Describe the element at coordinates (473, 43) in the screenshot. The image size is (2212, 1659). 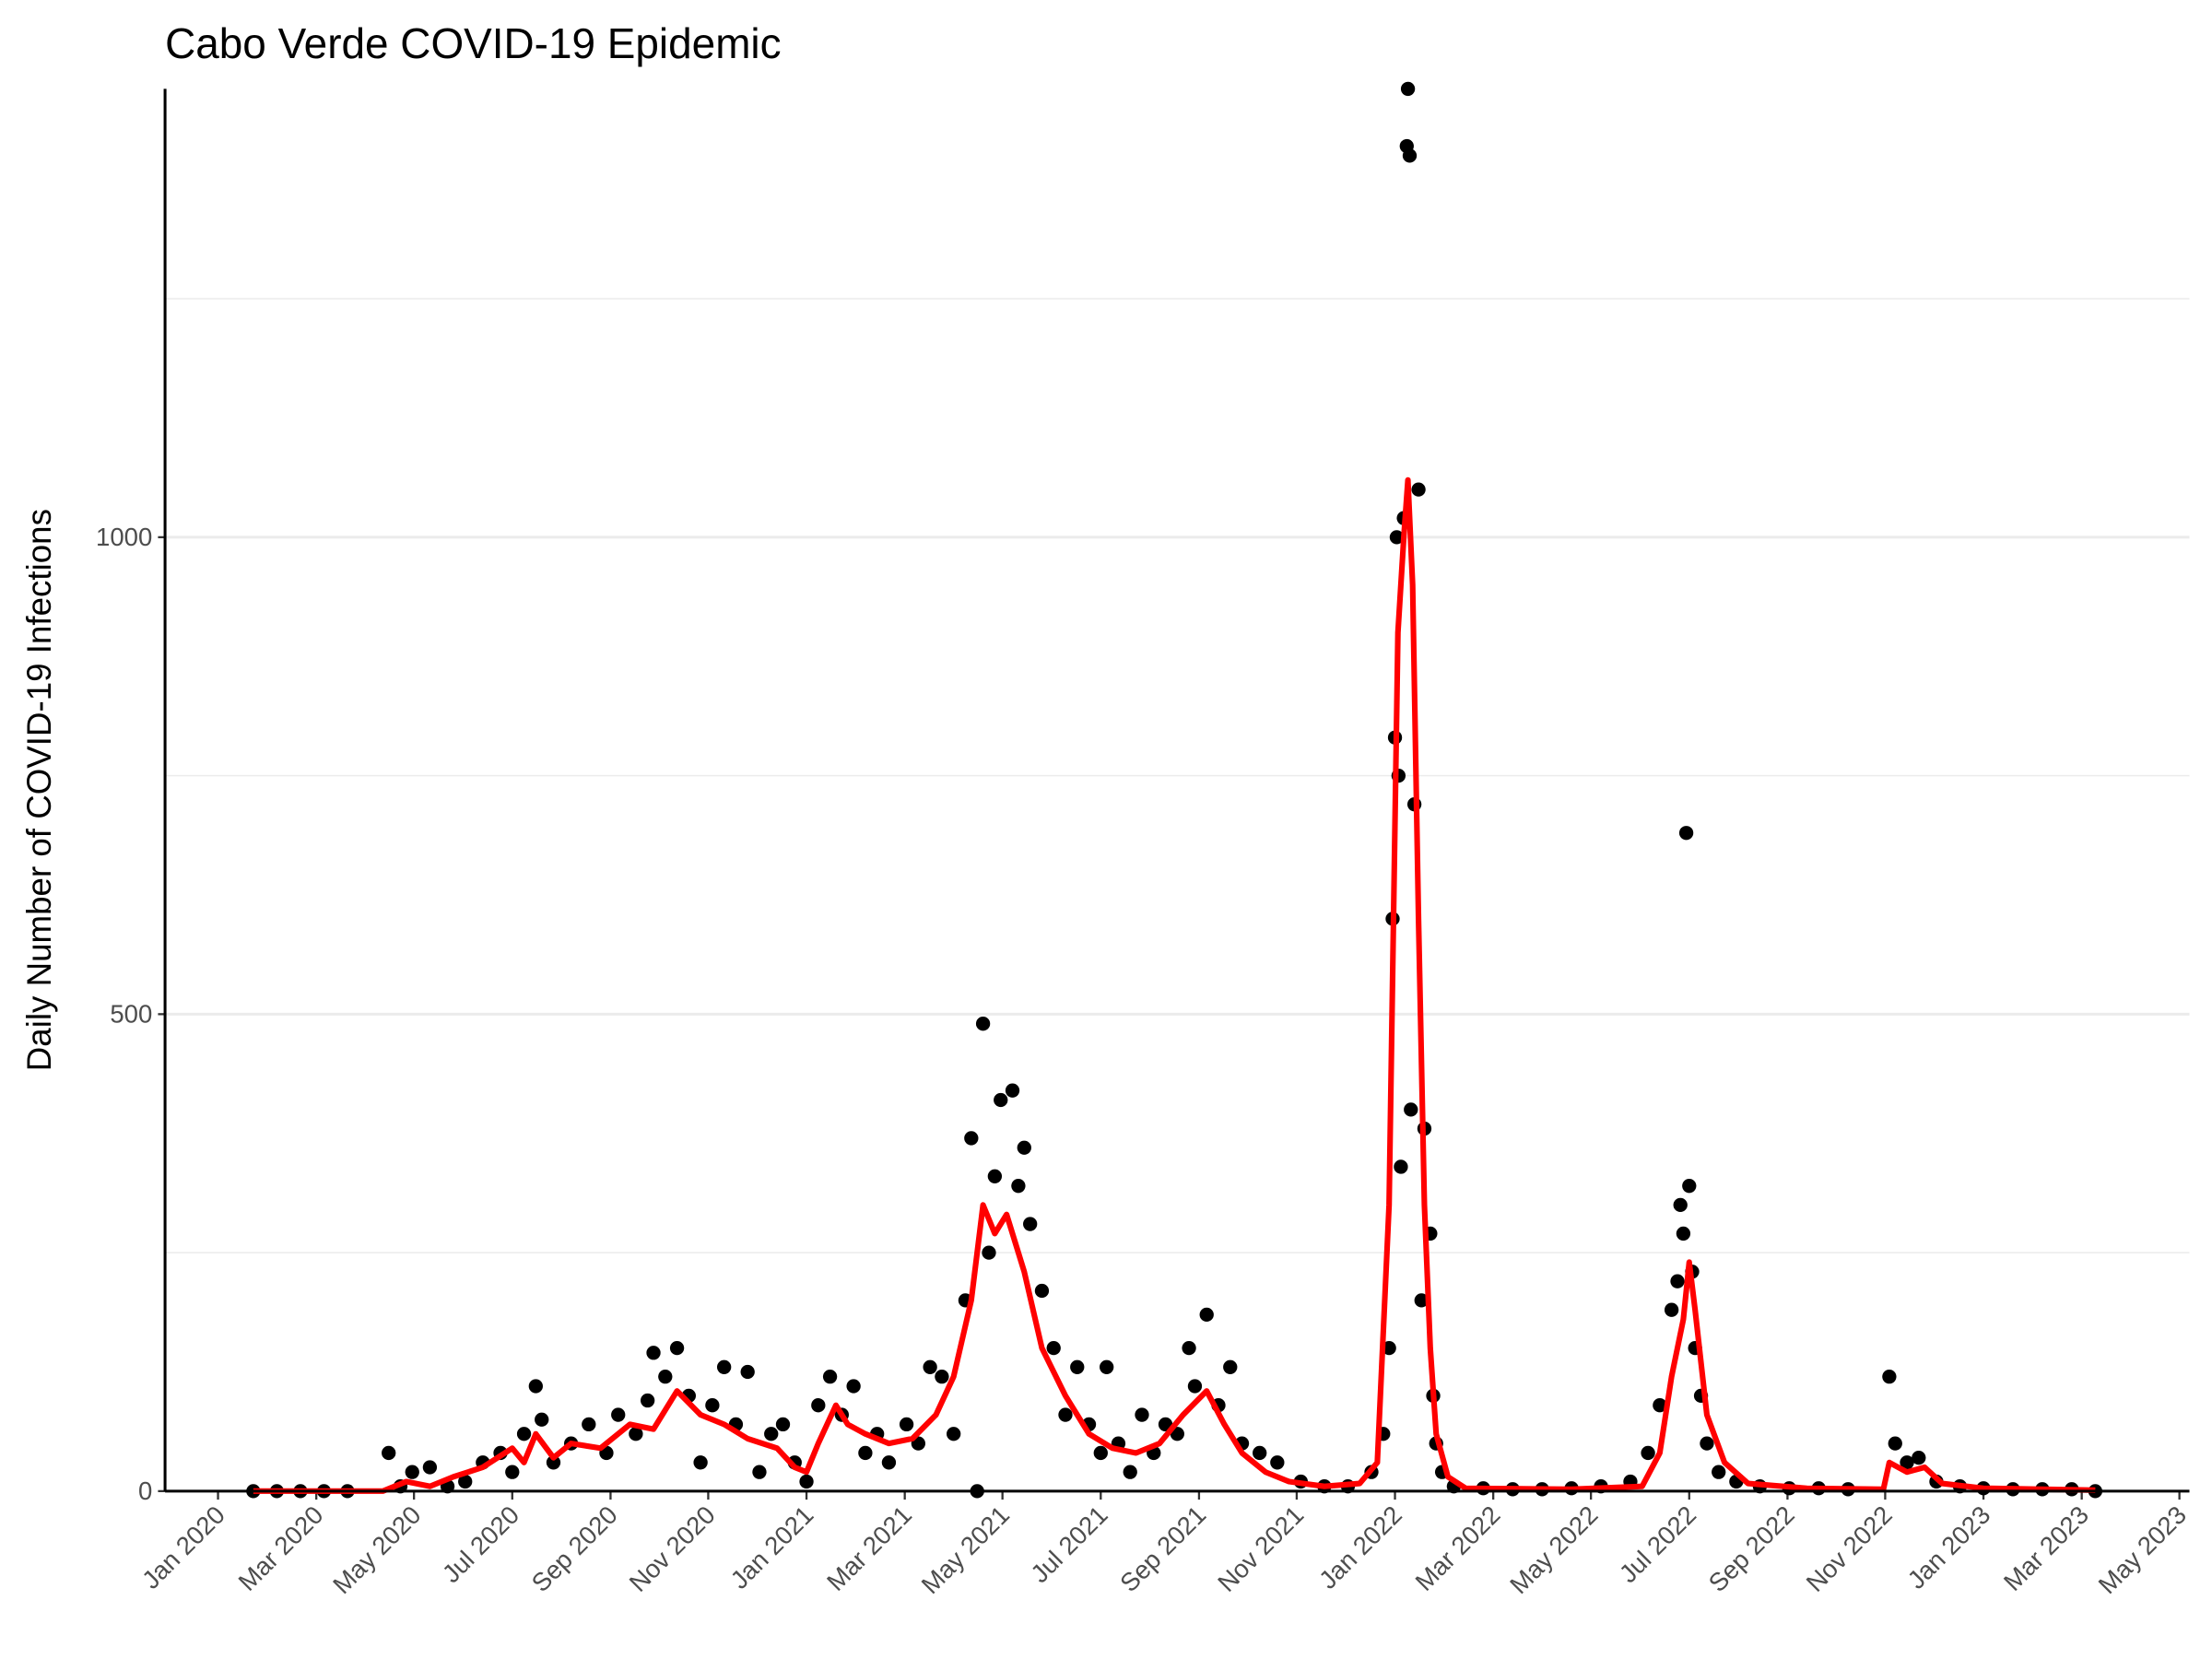
I see `chart-title: Cabo Verde COVID-19 Epidemic` at that location.